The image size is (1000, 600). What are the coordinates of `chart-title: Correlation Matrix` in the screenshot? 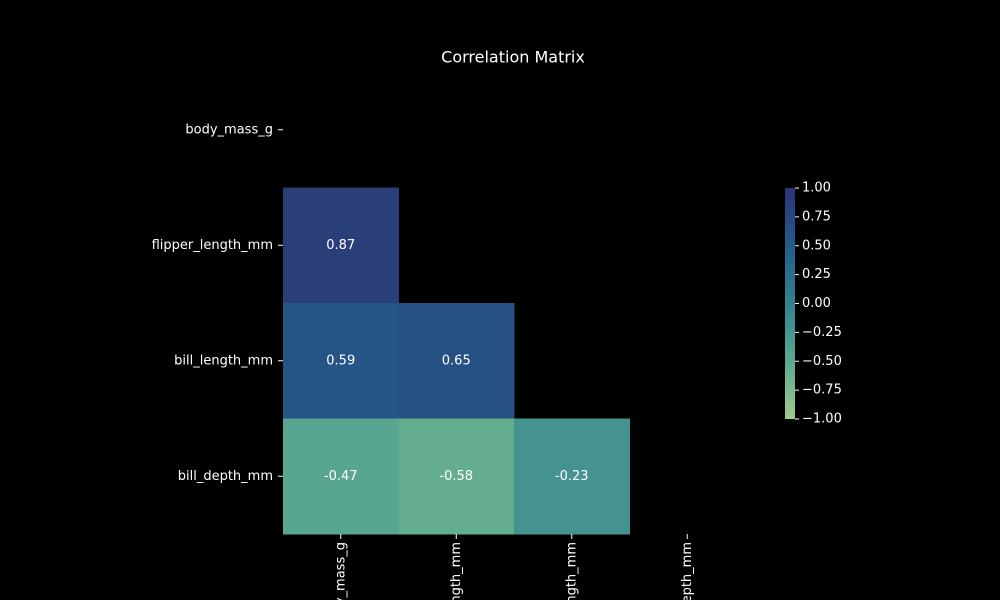 It's located at (513, 57).